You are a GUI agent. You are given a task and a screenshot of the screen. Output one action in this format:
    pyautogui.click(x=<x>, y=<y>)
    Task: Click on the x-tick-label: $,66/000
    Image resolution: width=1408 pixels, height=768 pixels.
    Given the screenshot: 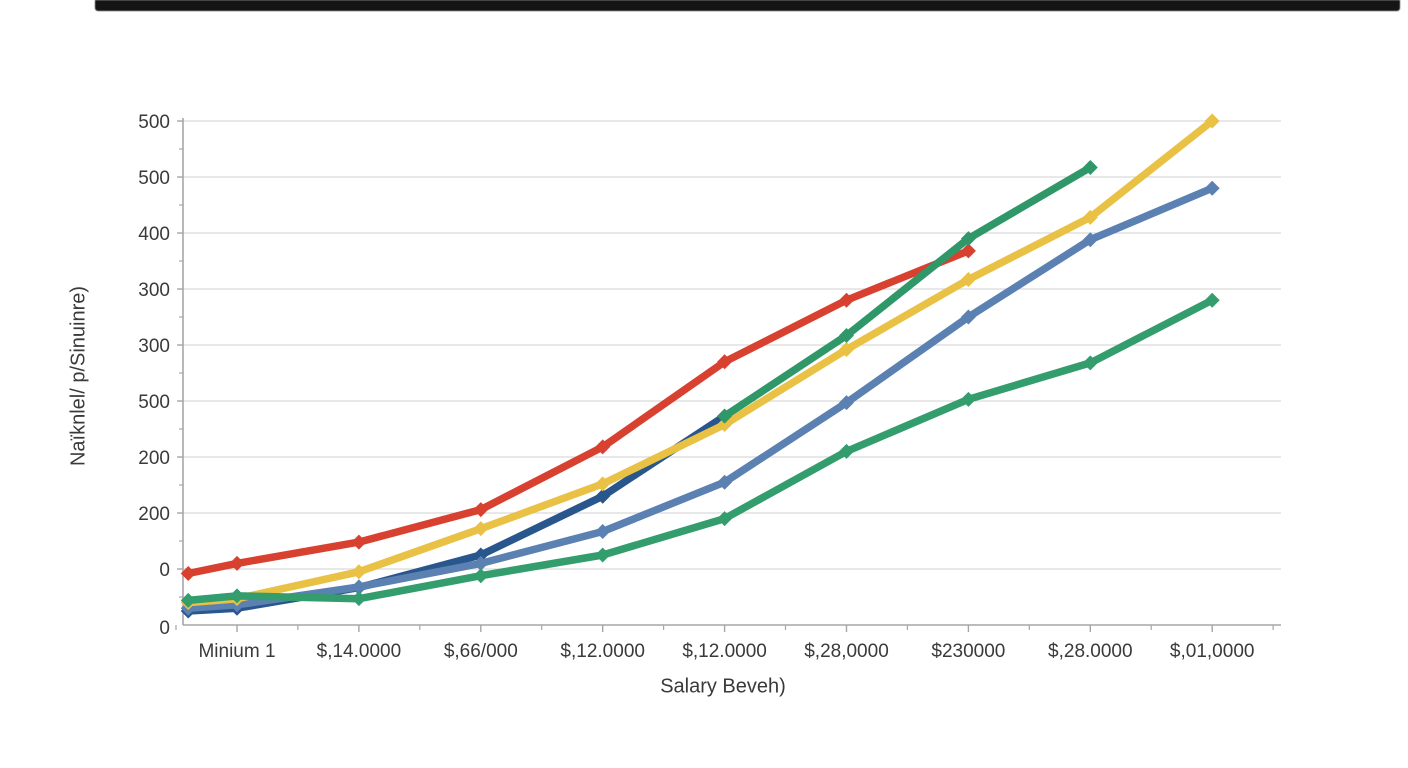 What is the action you would take?
    pyautogui.click(x=481, y=651)
    